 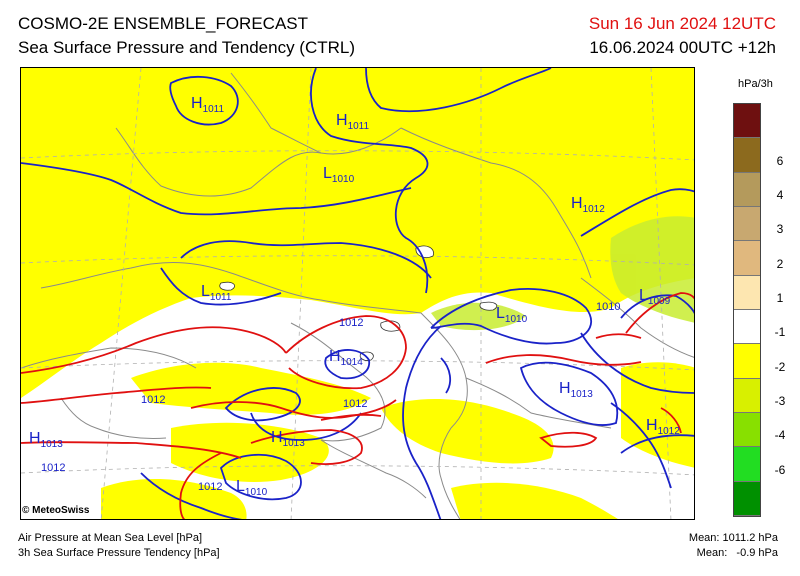 What do you see at coordinates (110, 538) in the screenshot?
I see `footer-field-label: Air Pressure at Mean Sea Level [hPa]` at bounding box center [110, 538].